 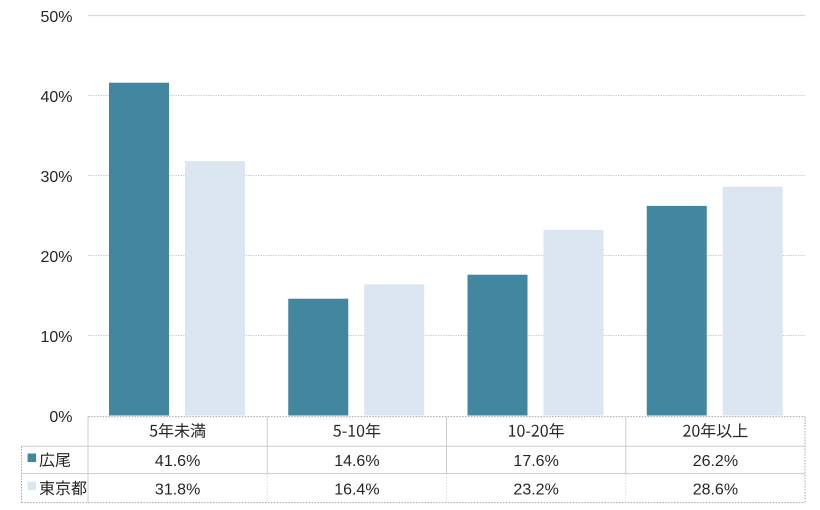 What do you see at coordinates (56, 257) in the screenshot?
I see `svg-text: 20%` at bounding box center [56, 257].